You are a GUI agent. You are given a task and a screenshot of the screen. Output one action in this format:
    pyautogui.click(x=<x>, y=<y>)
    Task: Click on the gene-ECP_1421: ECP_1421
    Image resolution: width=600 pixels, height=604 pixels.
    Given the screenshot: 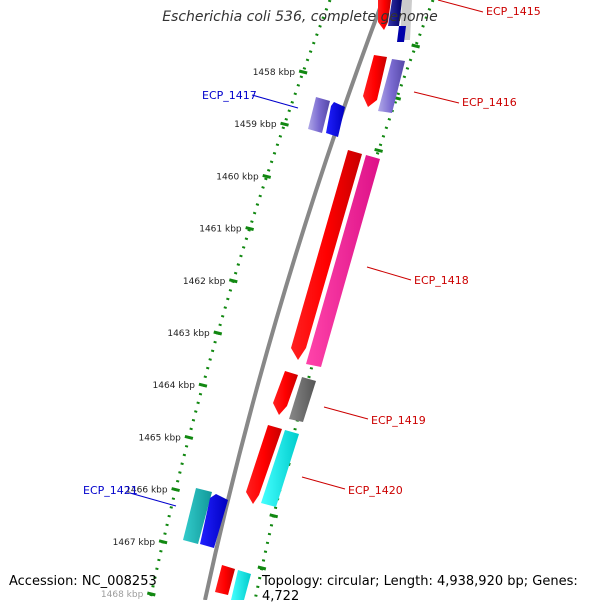 What is the action you would take?
    pyautogui.click(x=155, y=516)
    